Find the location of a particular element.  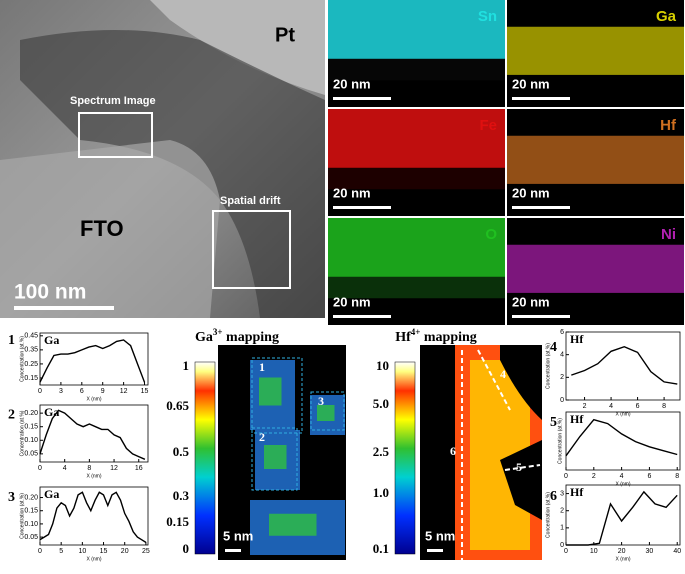

label: Pt is located at coordinates (285, 35).